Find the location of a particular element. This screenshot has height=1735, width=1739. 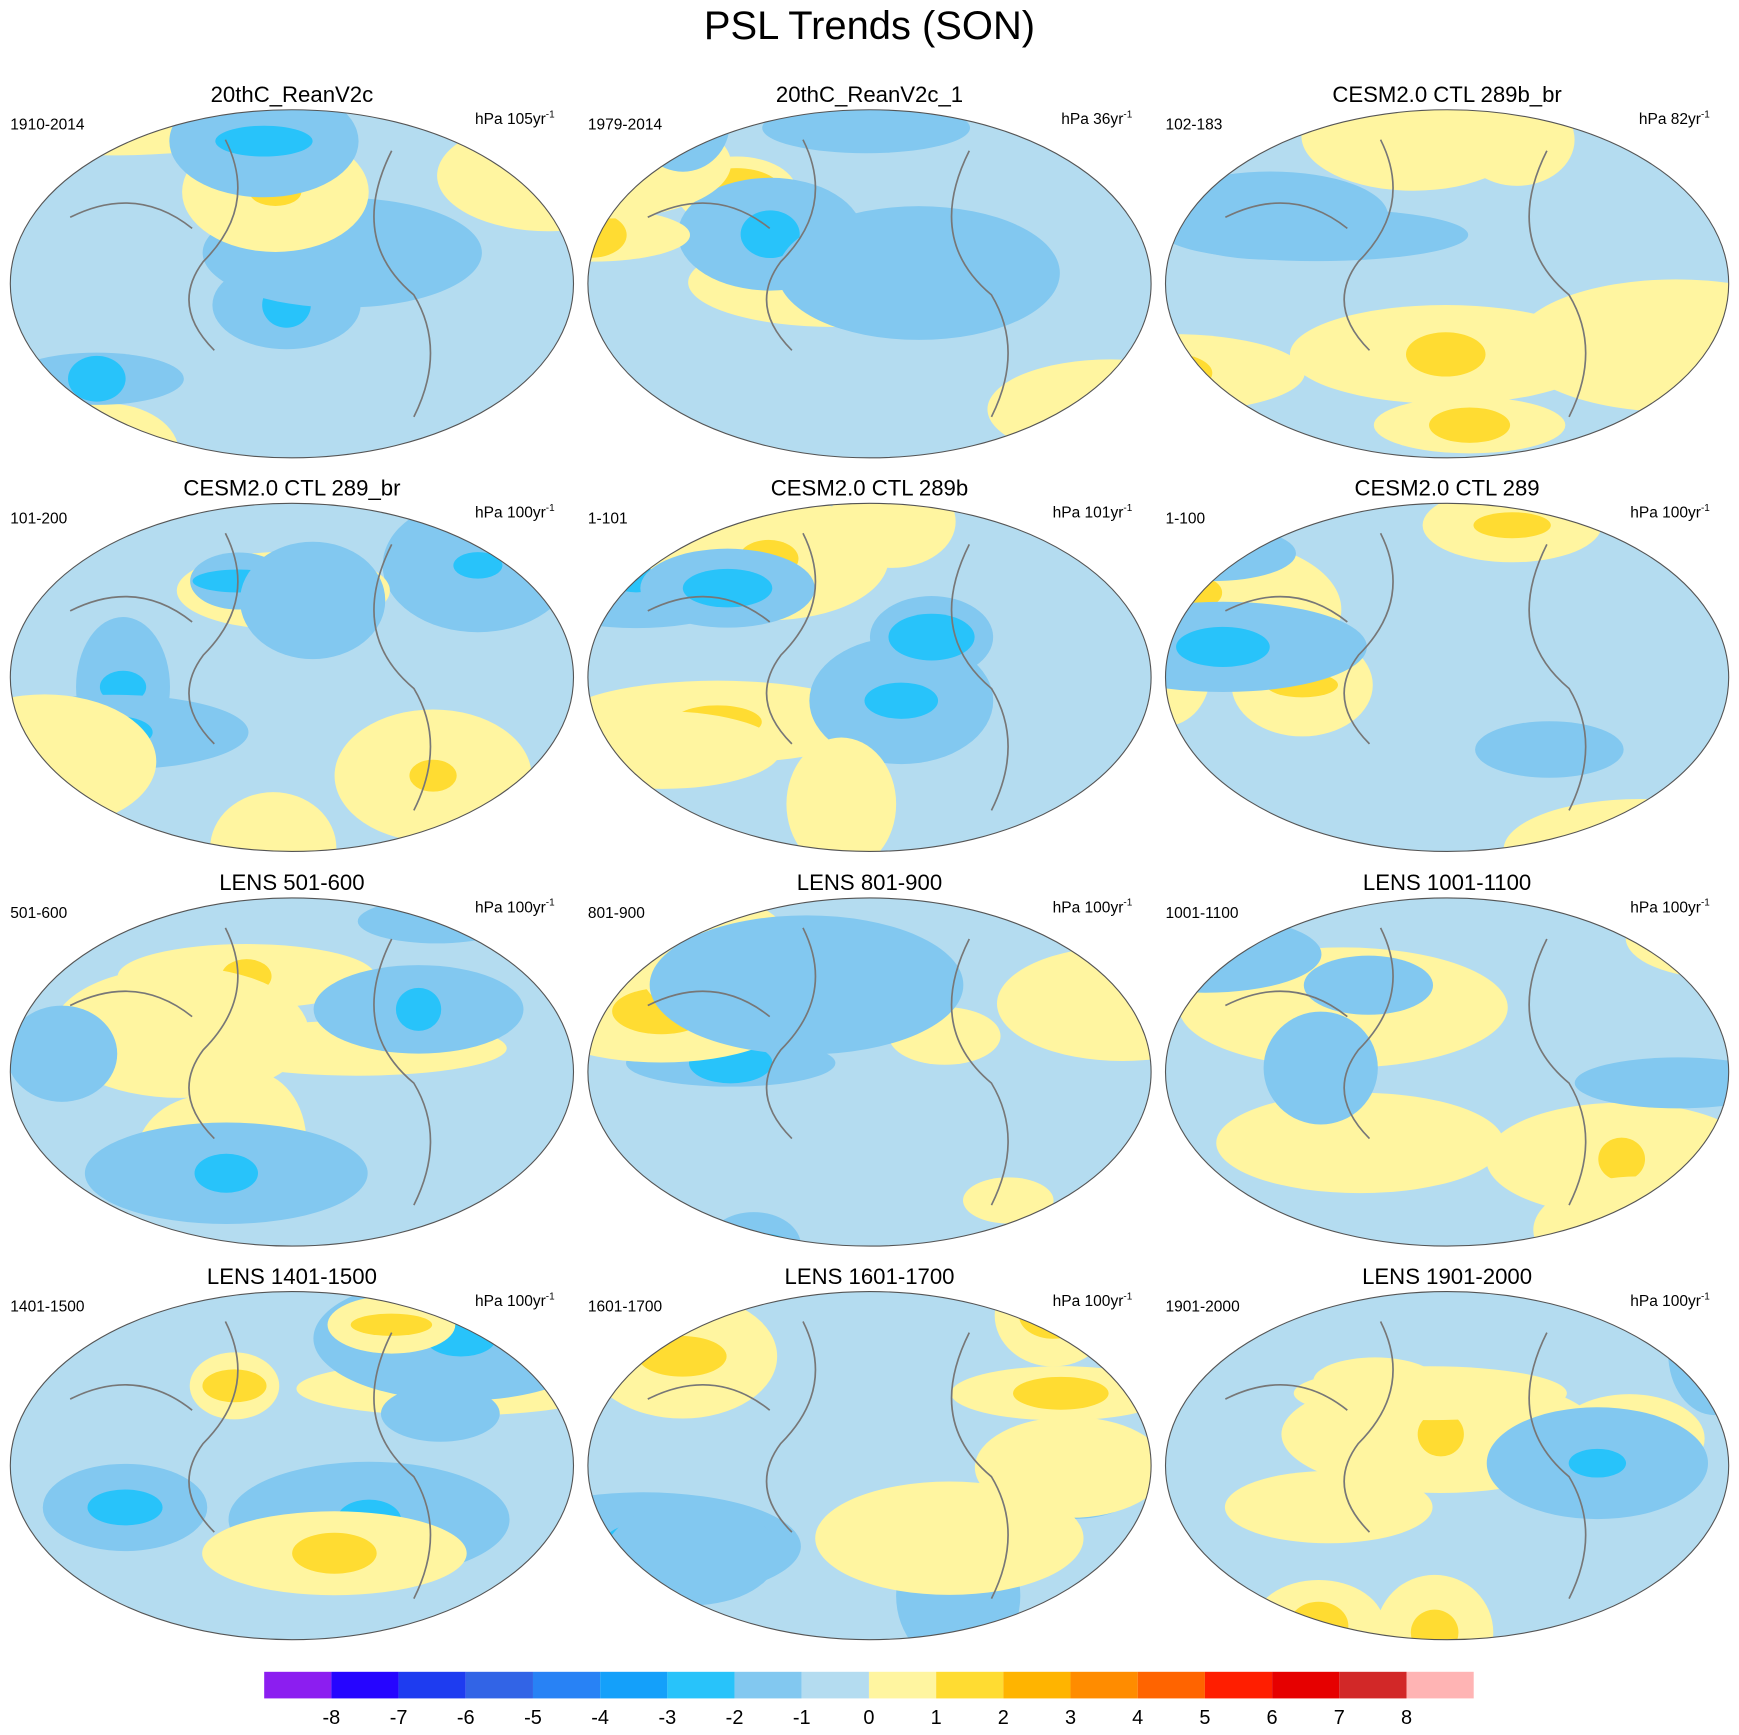

panel-period: 801-900 is located at coordinates (616, 913).